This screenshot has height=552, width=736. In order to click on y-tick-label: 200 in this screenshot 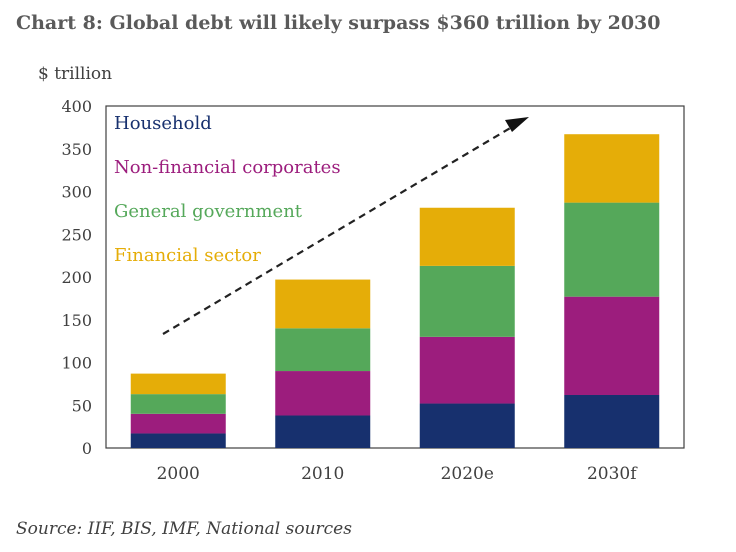, I will do `click(76, 277)`.